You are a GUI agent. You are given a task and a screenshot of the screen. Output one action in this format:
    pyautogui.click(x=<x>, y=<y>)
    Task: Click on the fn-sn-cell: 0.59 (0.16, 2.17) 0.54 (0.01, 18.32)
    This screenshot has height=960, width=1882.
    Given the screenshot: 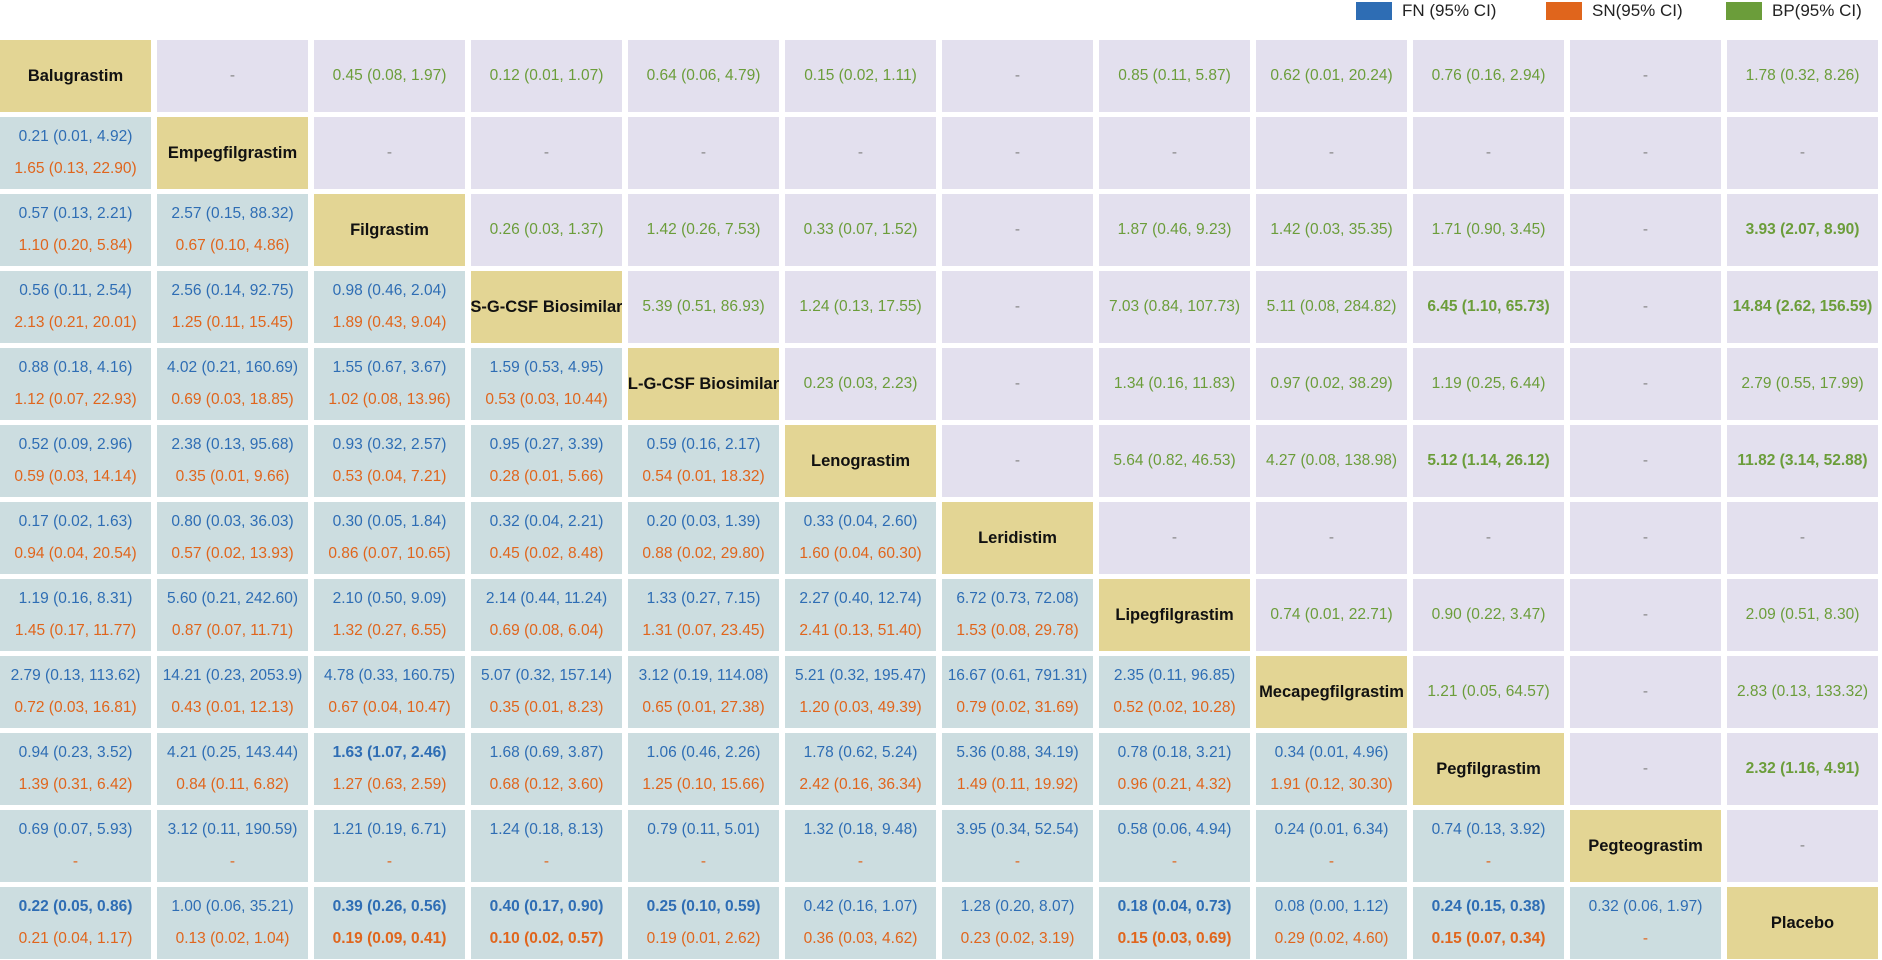 What is the action you would take?
    pyautogui.click(x=703, y=461)
    